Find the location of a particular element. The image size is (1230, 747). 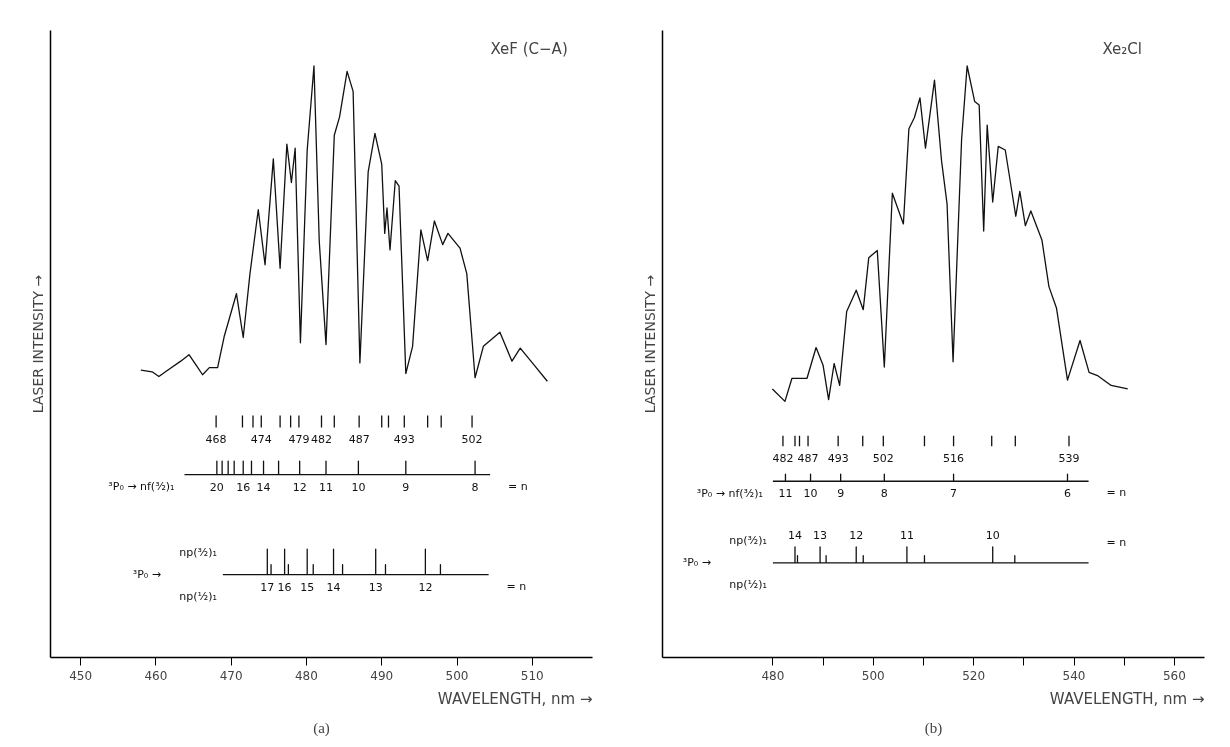

chart-title: XeF (C−A) is located at coordinates (529, 48).